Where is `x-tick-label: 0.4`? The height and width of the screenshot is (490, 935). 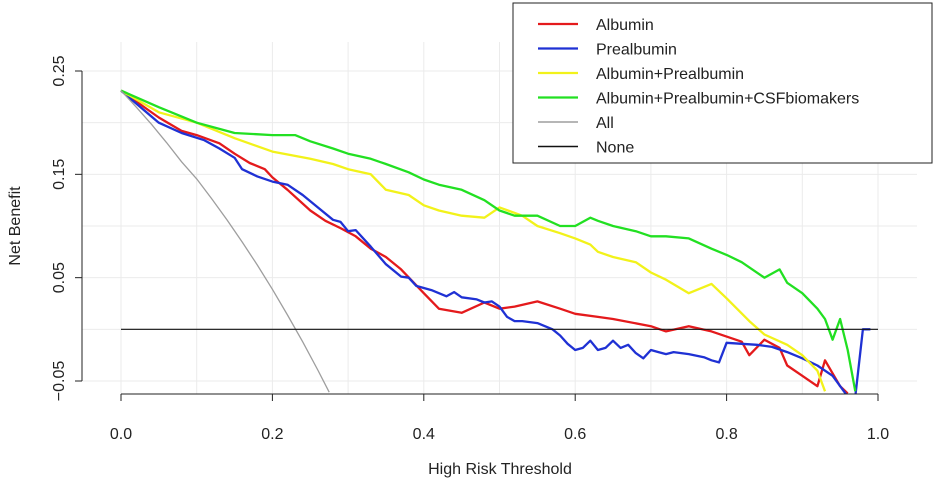 x-tick-label: 0.4 is located at coordinates (424, 434).